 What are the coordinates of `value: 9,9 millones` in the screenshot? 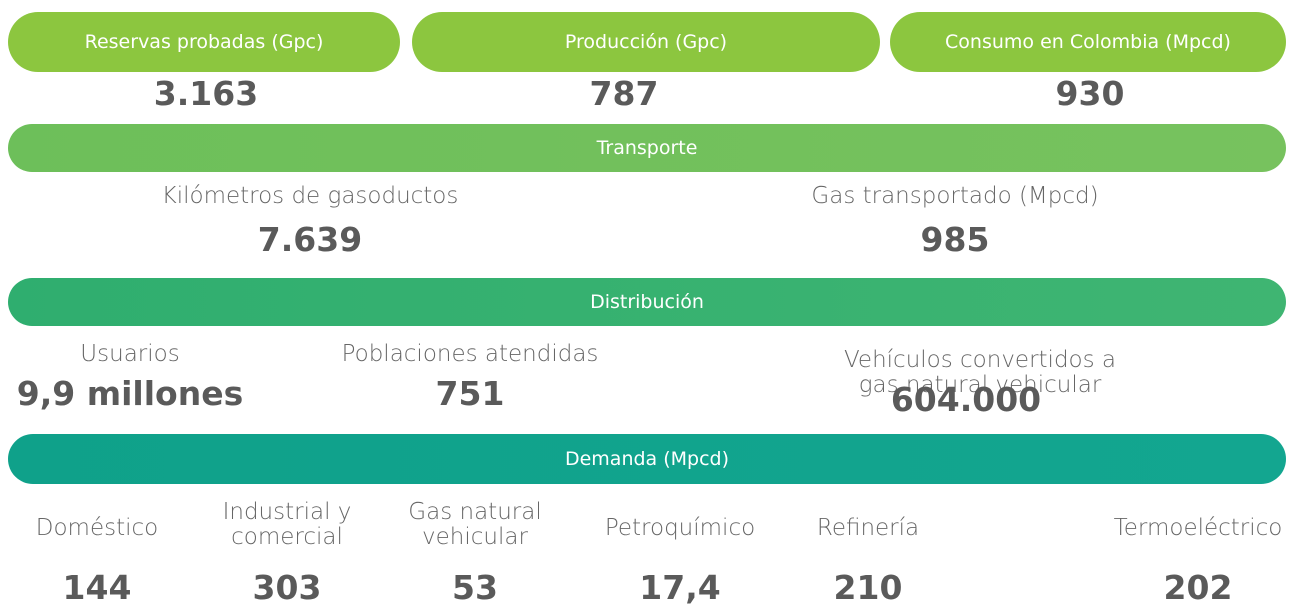 It's located at (130, 393).